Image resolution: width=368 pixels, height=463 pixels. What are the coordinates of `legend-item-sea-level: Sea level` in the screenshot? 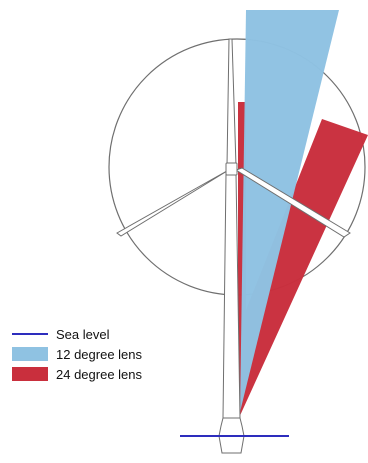 It's located at (107, 334).